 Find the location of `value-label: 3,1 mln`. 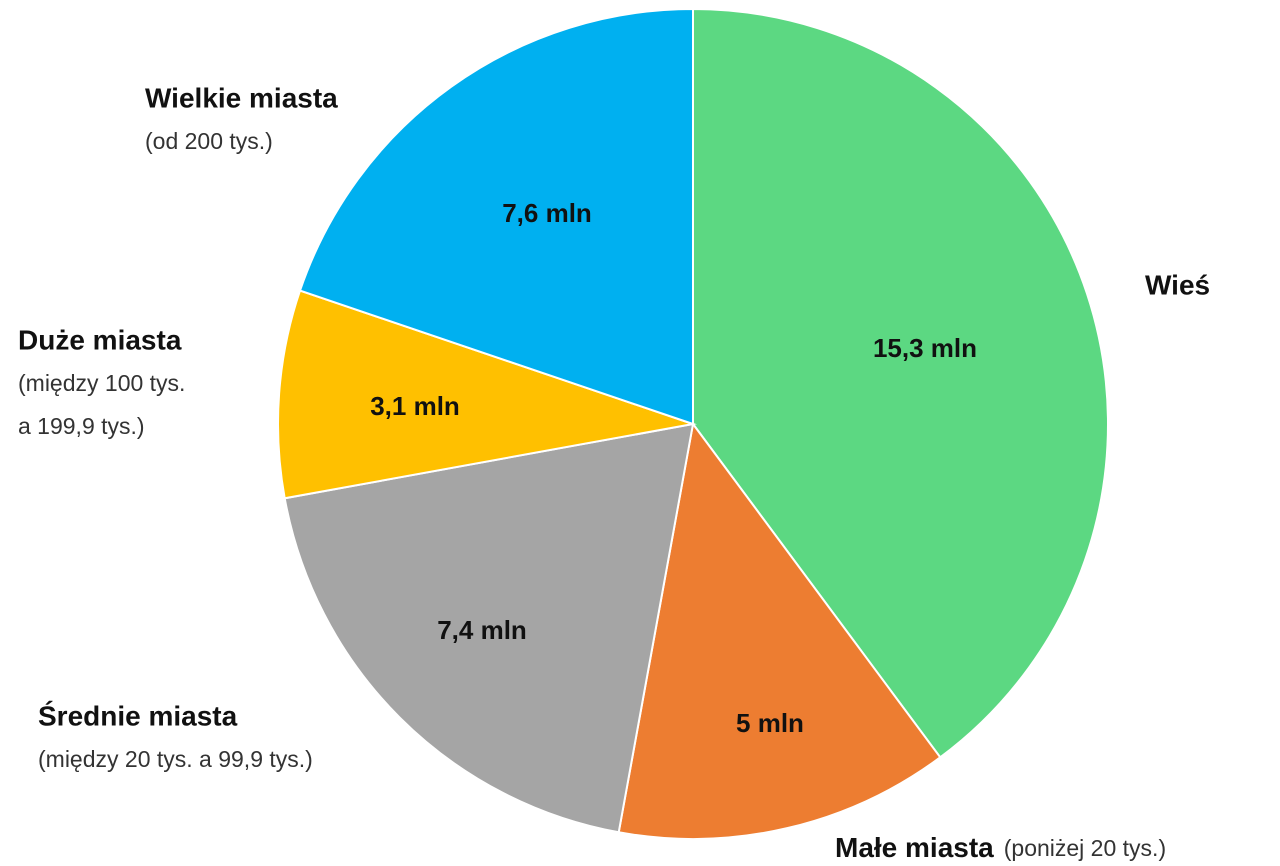

value-label: 3,1 mln is located at coordinates (415, 406).